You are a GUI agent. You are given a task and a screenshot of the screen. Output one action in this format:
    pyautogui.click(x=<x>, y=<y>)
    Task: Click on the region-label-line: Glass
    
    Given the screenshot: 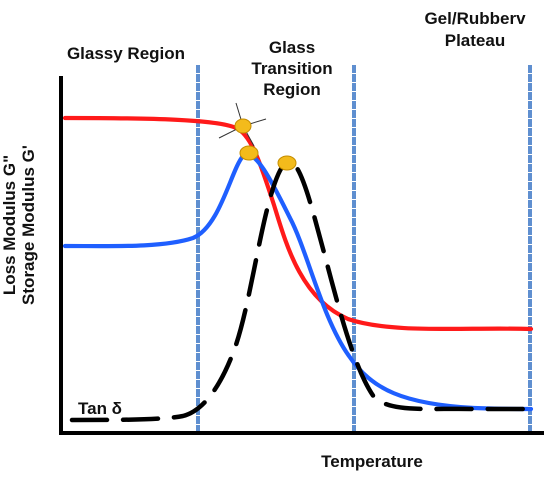 What is the action you would take?
    pyautogui.click(x=292, y=47)
    